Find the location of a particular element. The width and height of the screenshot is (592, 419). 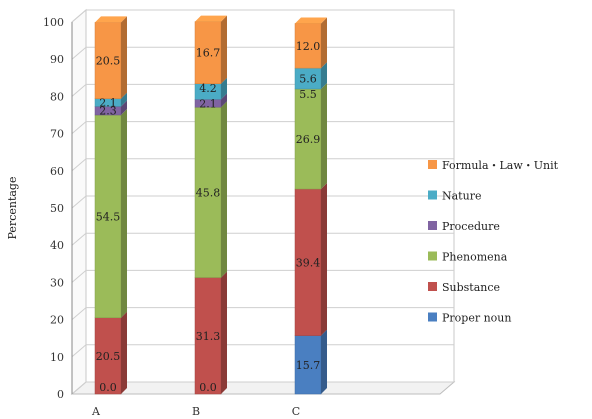

y-tick-label: 20 is located at coordinates (57, 320).